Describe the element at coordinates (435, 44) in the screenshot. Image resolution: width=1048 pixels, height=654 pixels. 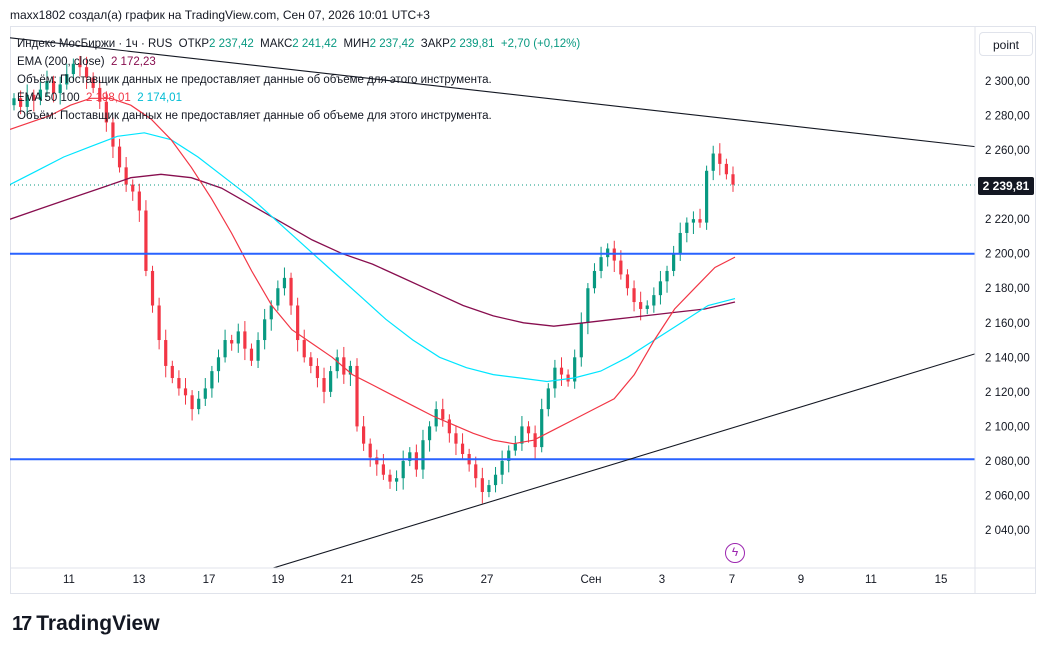
I see `legend-close-label: ЗАКР` at that location.